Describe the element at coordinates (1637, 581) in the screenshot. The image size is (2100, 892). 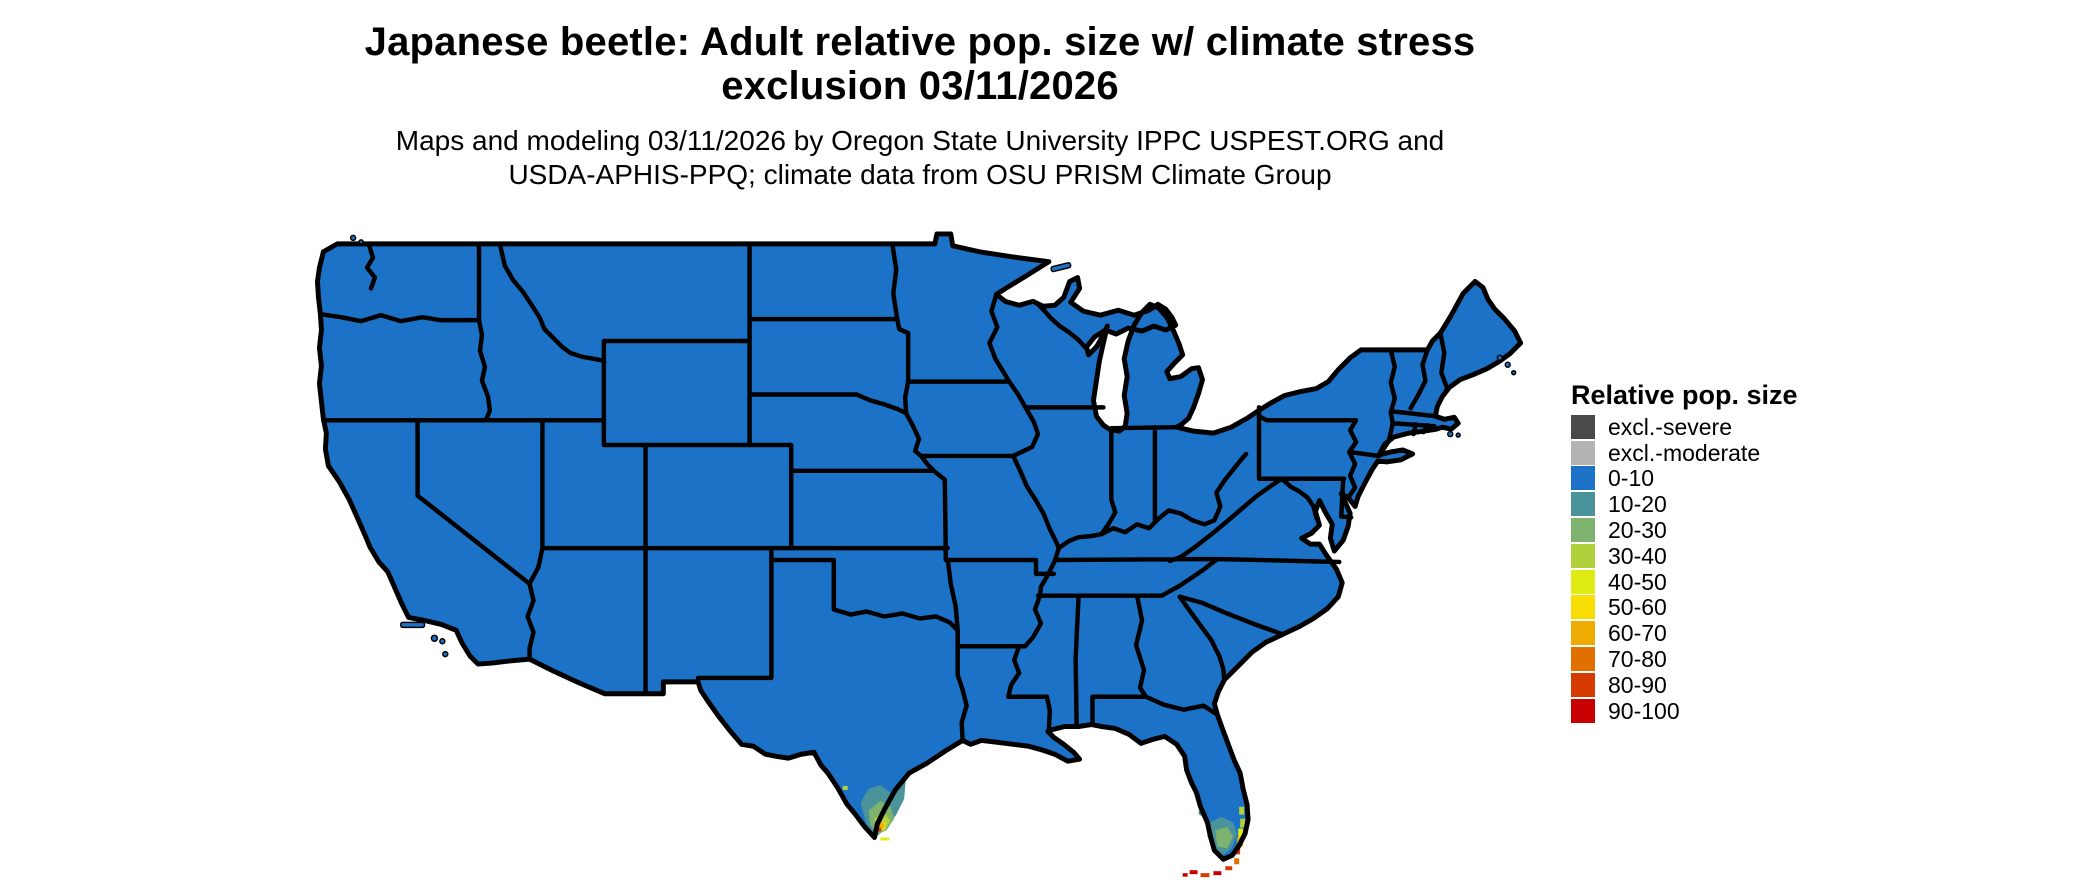
I see `legend-label: 40-50` at that location.